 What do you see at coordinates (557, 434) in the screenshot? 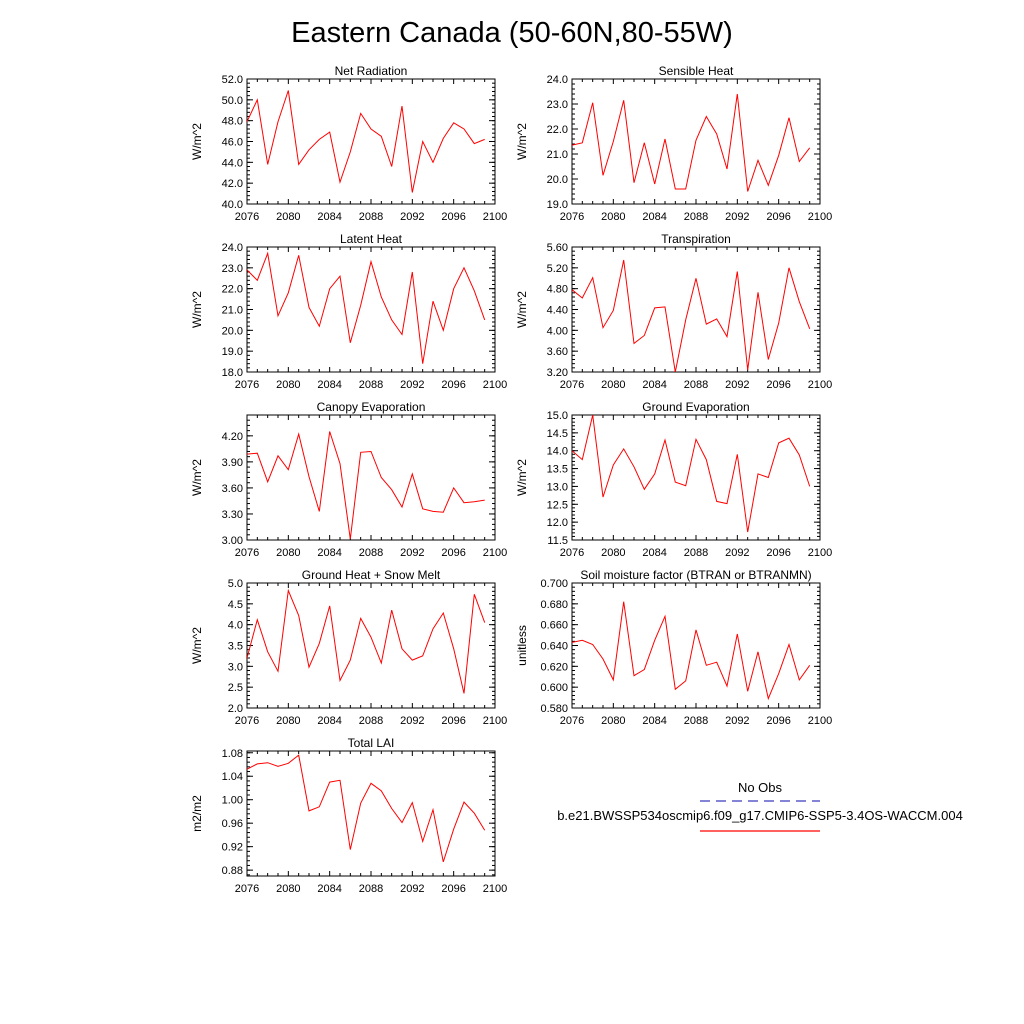
I see `y-tick-label: 14.5` at bounding box center [557, 434].